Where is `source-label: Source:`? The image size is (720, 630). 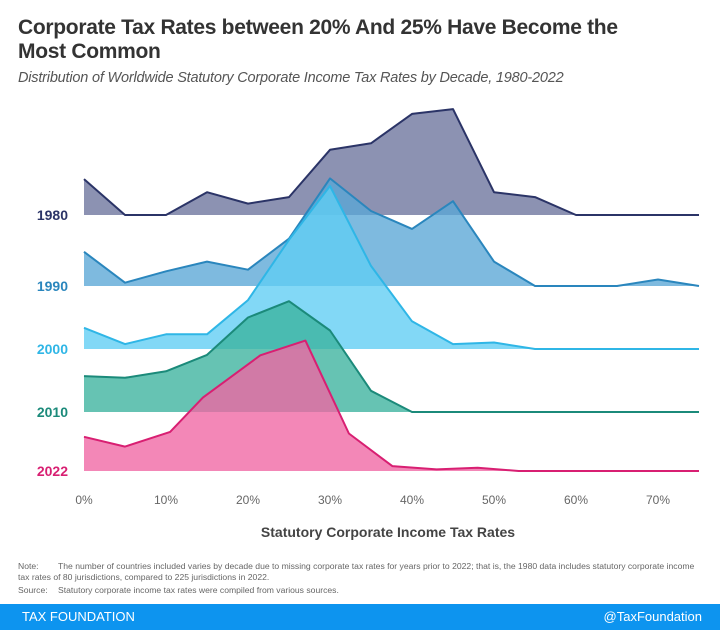
source-label: Source: is located at coordinates (33, 590).